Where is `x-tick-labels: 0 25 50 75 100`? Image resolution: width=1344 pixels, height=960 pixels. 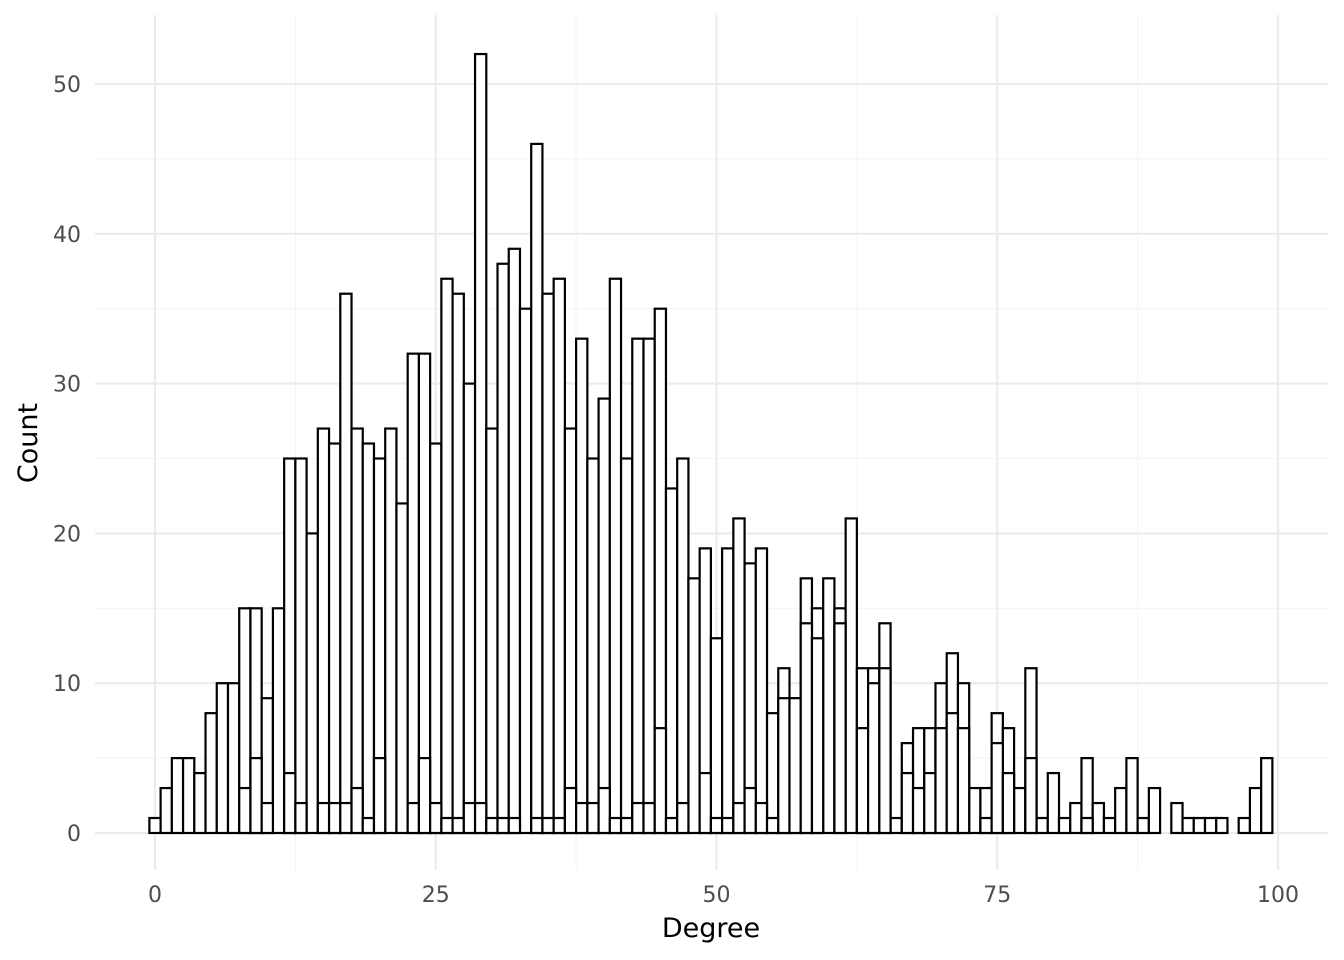
x-tick-labels: 0 25 50 75 100 is located at coordinates (723, 895).